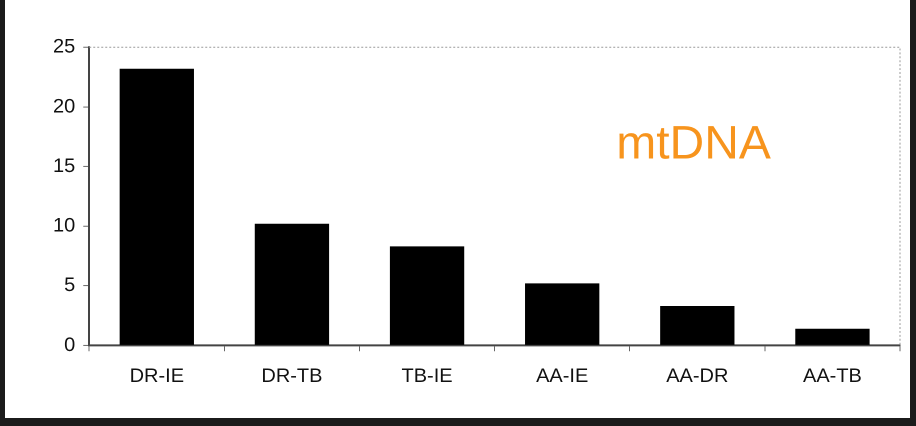  I want to click on x-tick-label: TB-IE, so click(427, 376).